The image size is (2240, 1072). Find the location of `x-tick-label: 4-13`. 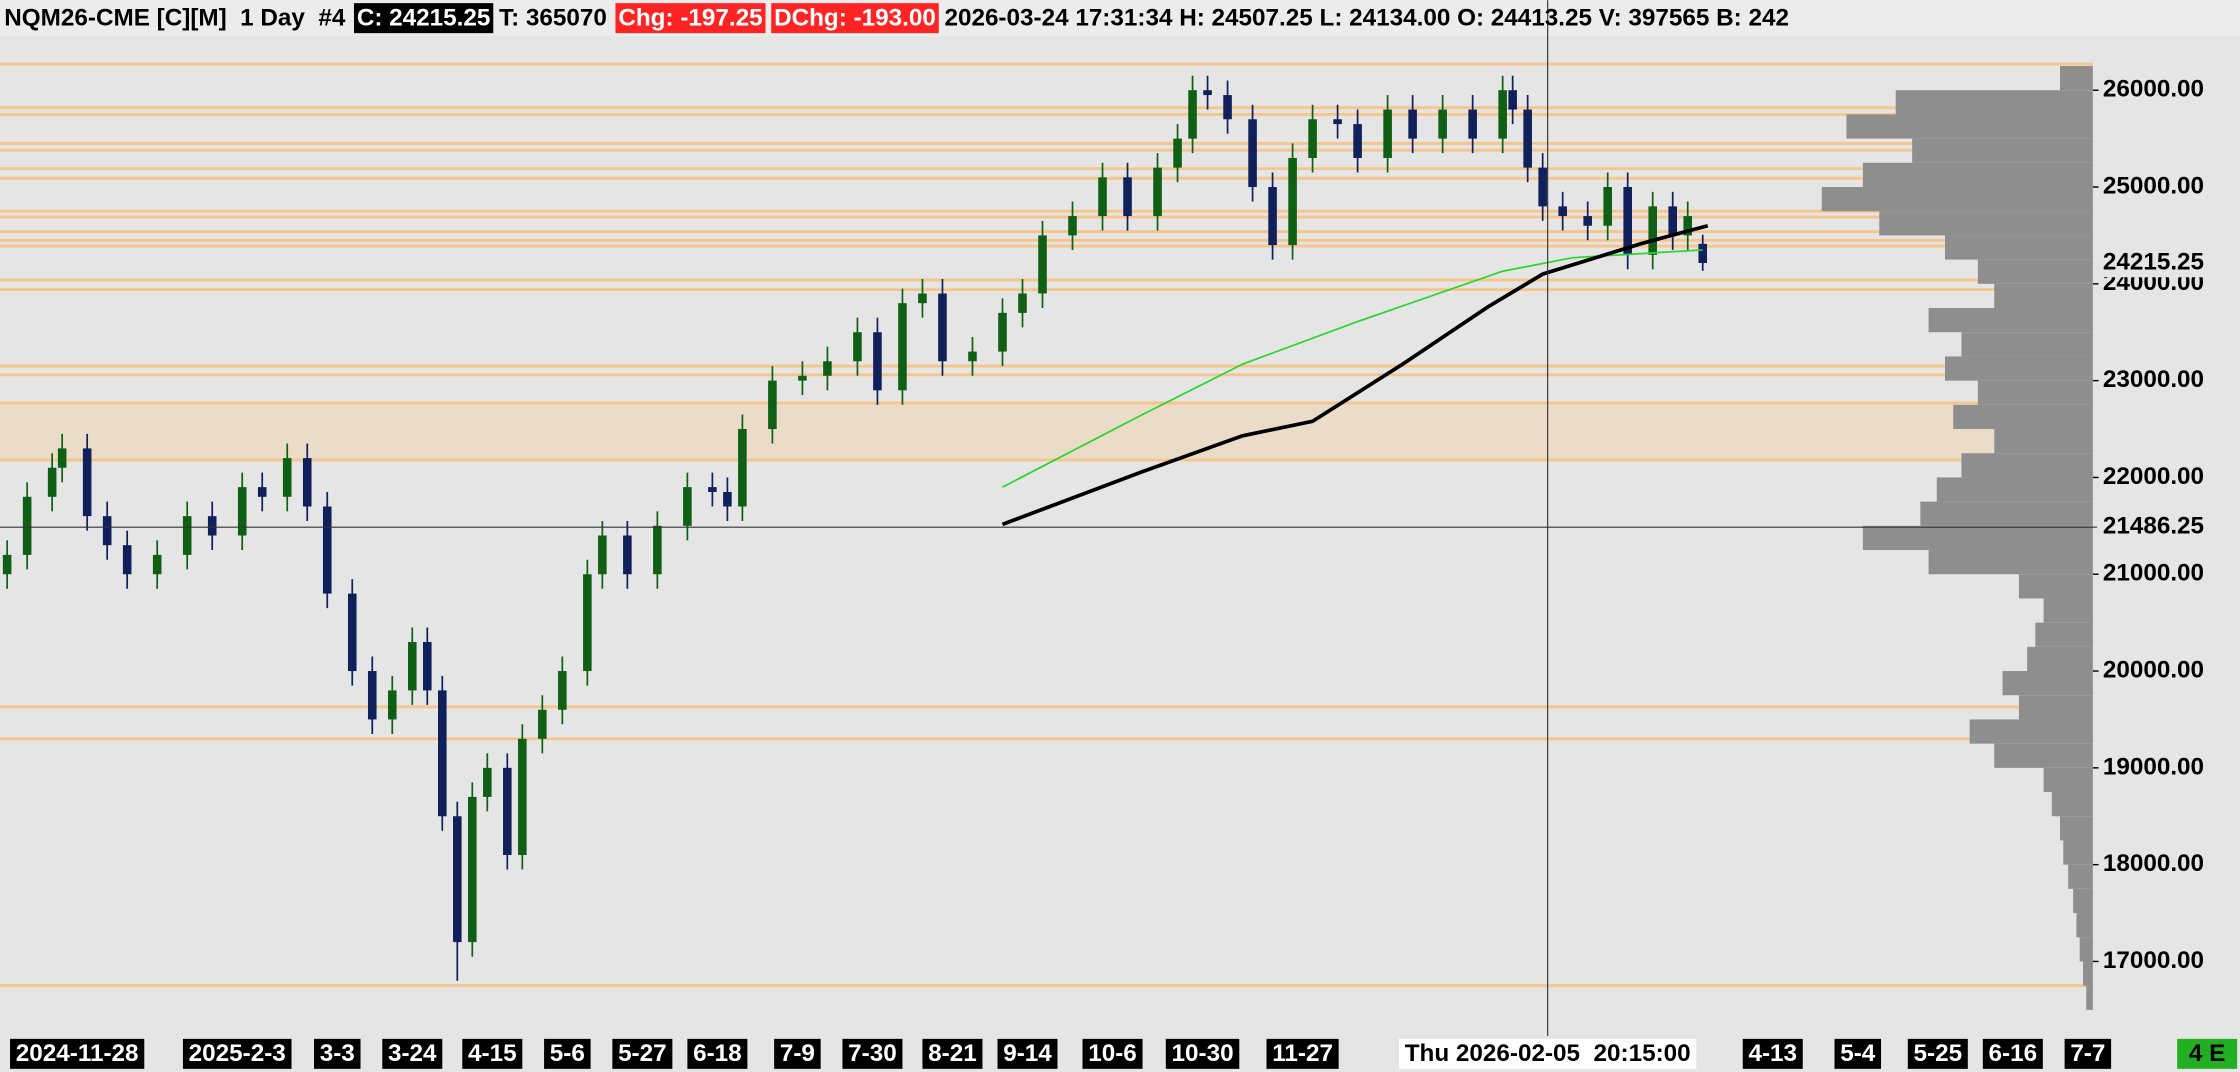

x-tick-label: 4-13 is located at coordinates (1772, 1053).